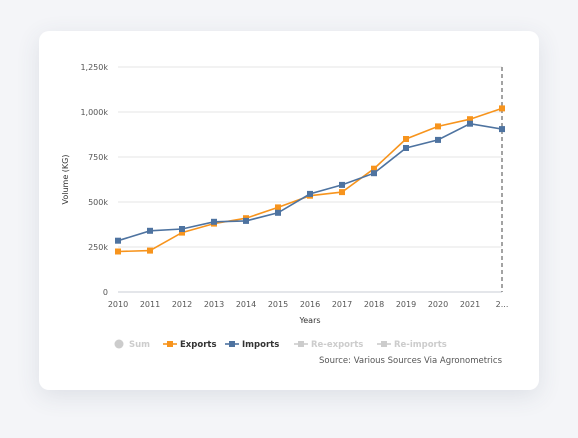 Image resolution: width=578 pixels, height=438 pixels. What do you see at coordinates (246, 304) in the screenshot?
I see `x-tick-label: 2014` at bounding box center [246, 304].